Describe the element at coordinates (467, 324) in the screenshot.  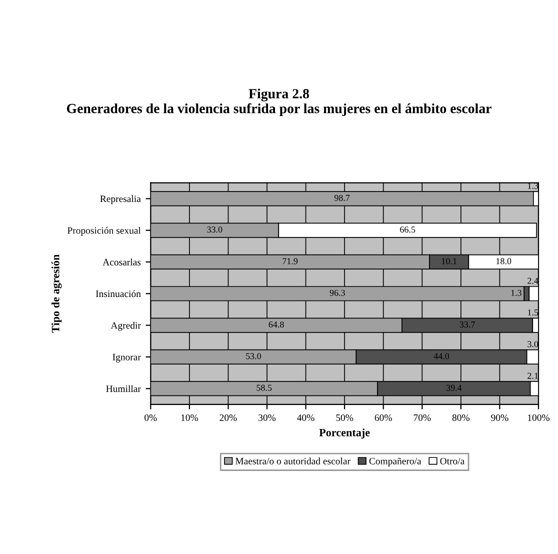
I see `data-label: 33.7` at that location.